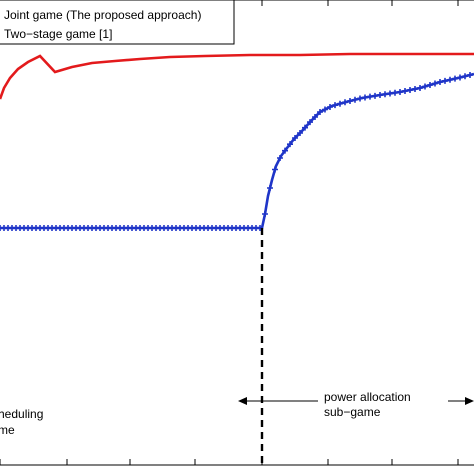 Image resolution: width=474 pixels, height=474 pixels. Describe the element at coordinates (367, 397) in the screenshot. I see `annotation-power-allocation: power allocation` at that location.